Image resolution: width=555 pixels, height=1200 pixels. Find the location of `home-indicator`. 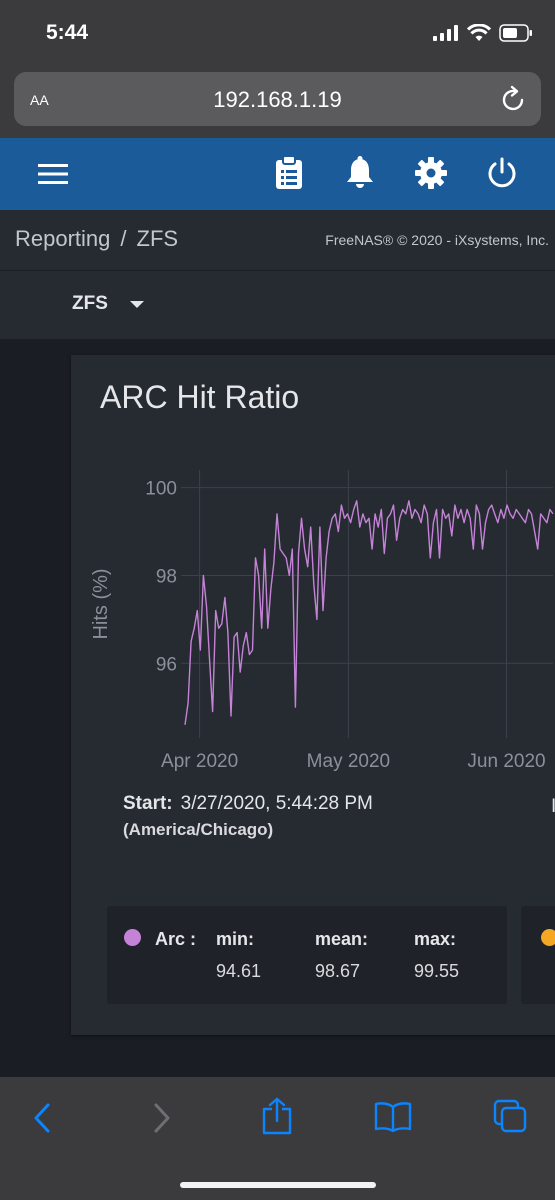

home-indicator is located at coordinates (278, 1185).